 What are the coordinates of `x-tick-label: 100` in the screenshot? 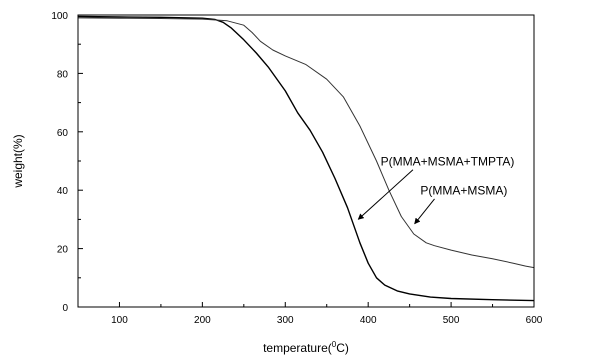 It's located at (119, 320).